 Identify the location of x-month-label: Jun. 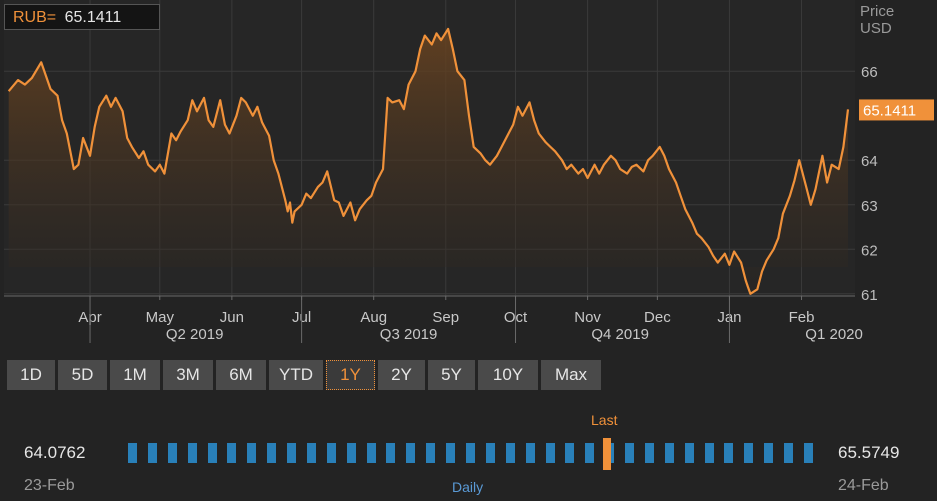
(232, 317).